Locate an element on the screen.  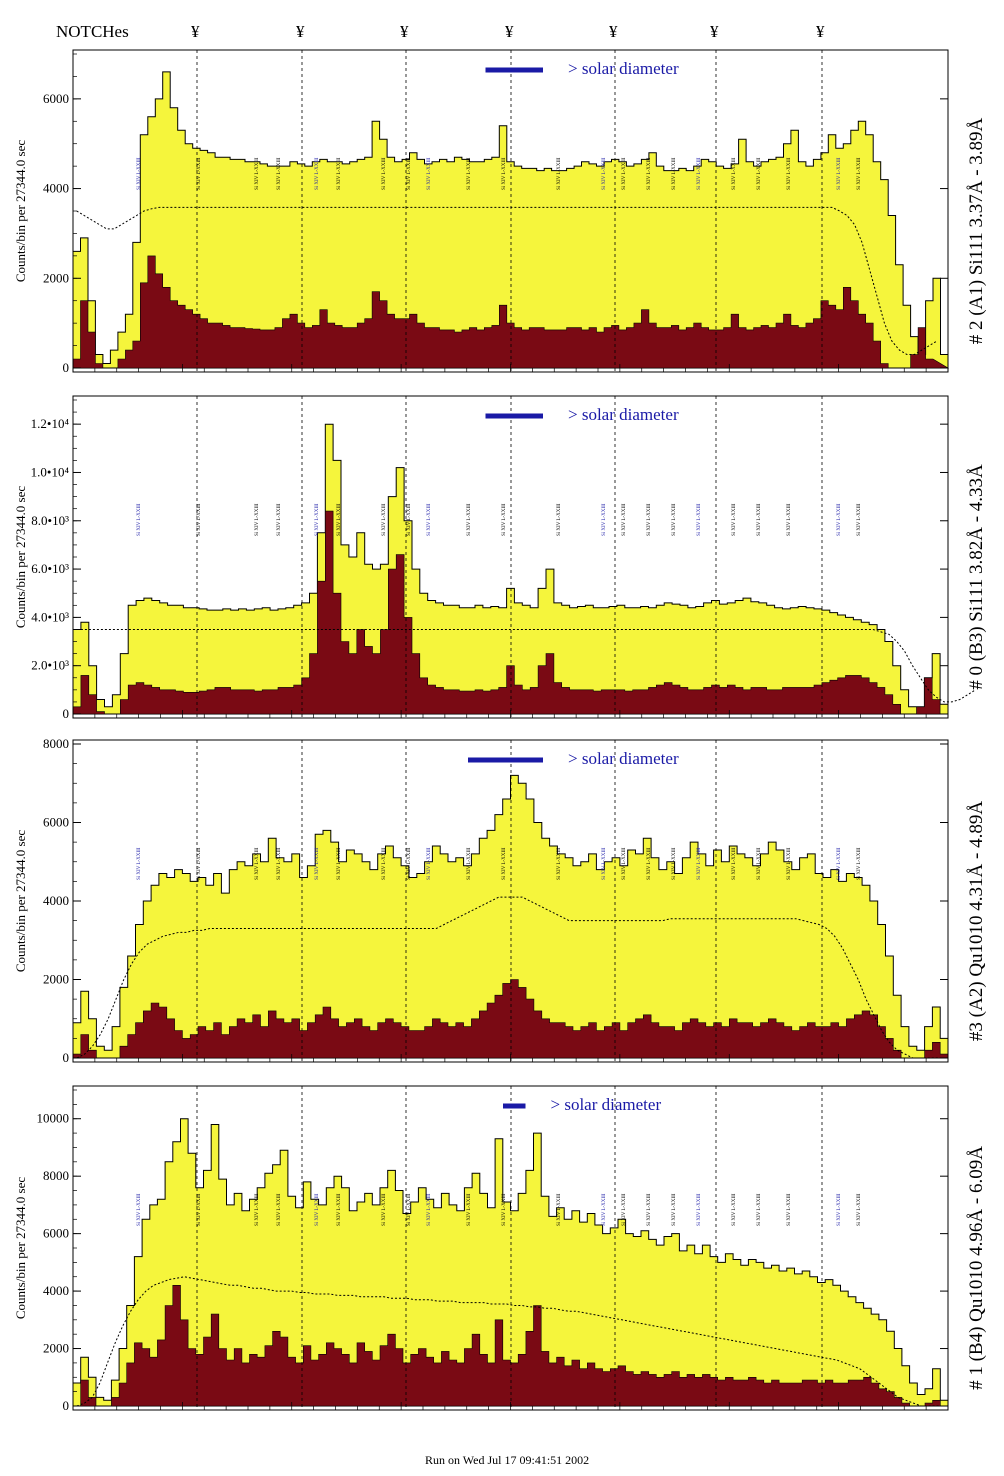
y-tick-label-5: 1.0•10⁴ is located at coordinates (50, 471).